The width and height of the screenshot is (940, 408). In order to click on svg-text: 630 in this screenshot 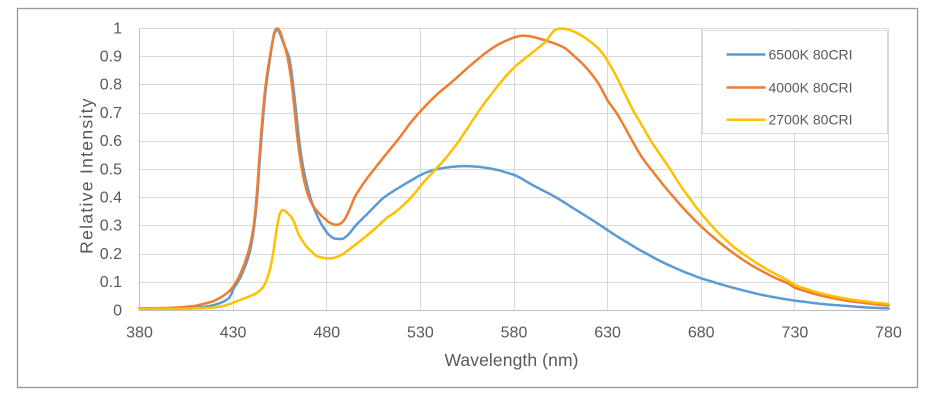, I will do `click(607, 333)`.